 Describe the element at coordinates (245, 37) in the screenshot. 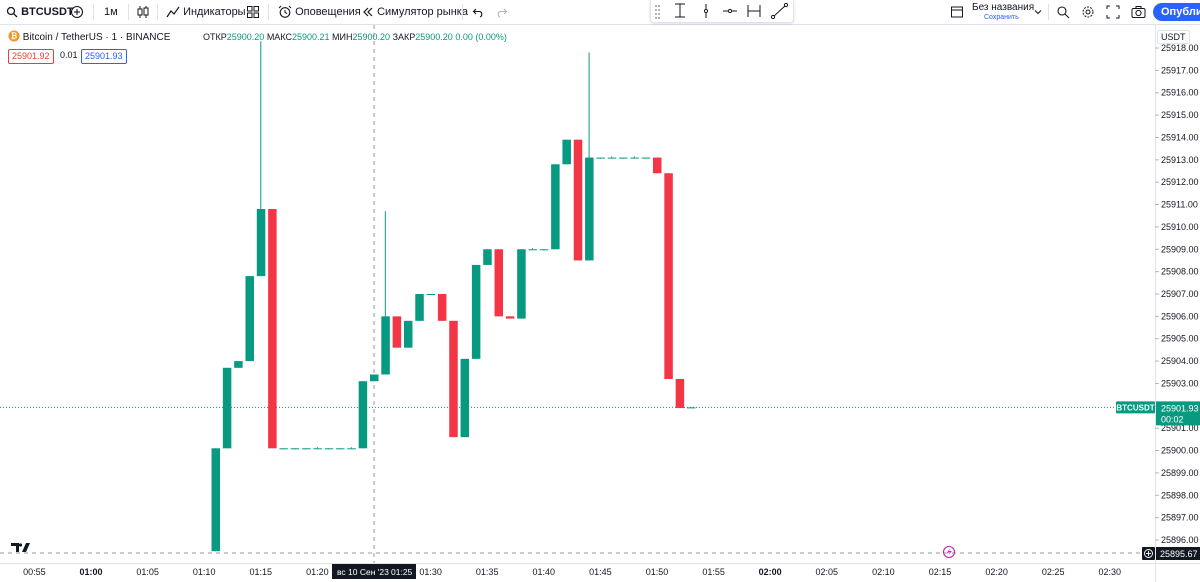

I see `open-value: 25900.20` at that location.